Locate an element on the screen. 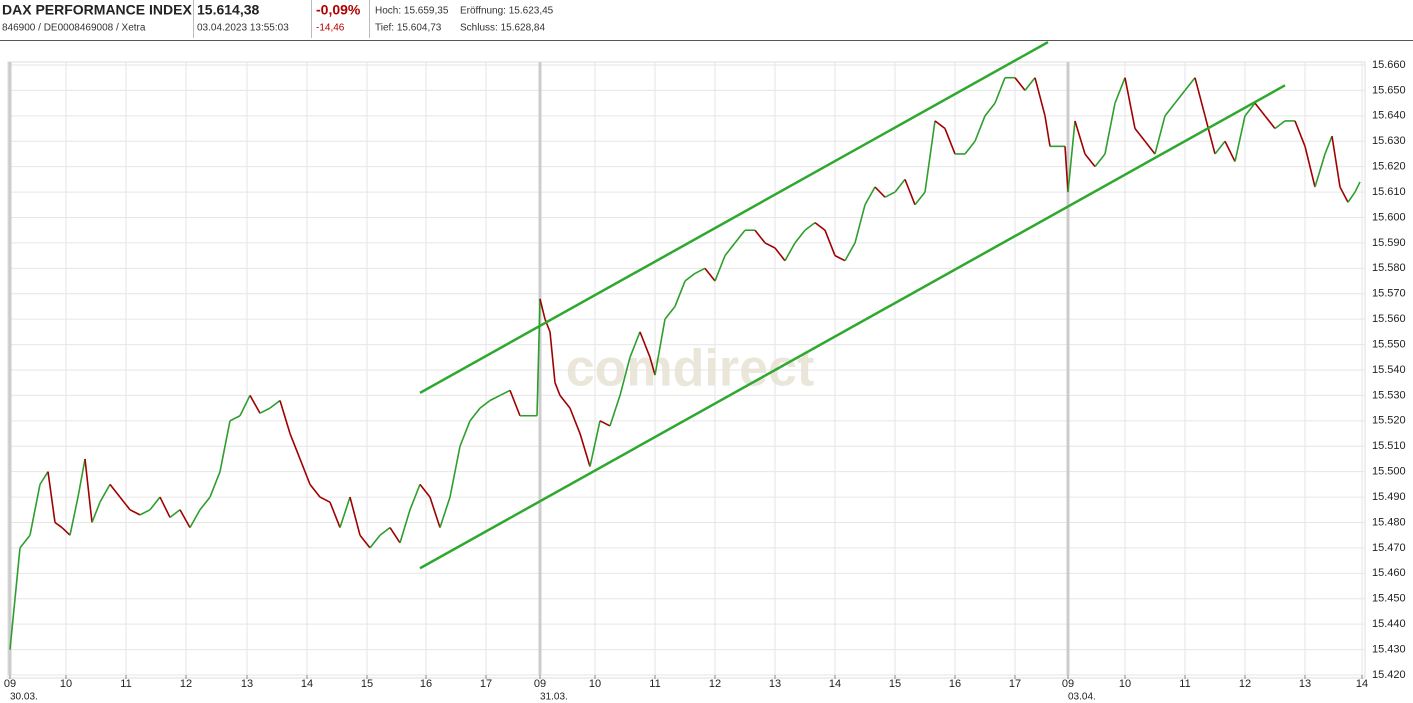  y-tick-label: 15.420 is located at coordinates (1389, 675).